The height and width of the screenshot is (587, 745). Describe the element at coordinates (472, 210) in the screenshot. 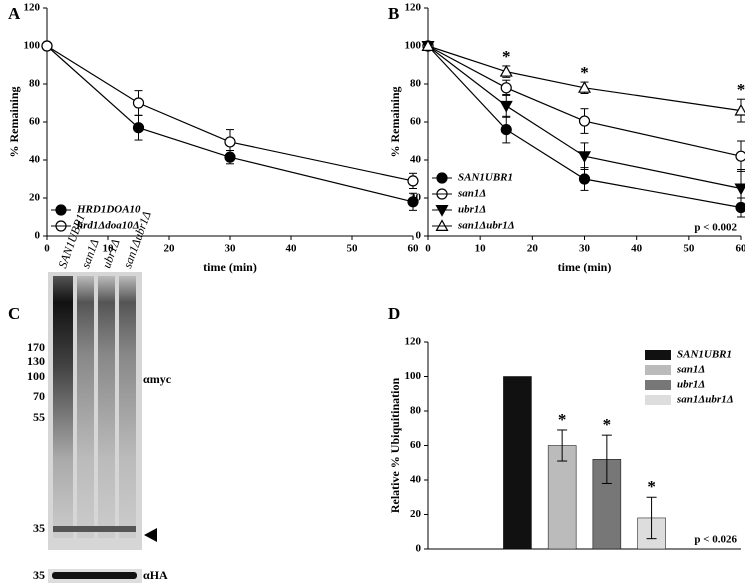

I see `legend-label: ubr1Δ` at that location.